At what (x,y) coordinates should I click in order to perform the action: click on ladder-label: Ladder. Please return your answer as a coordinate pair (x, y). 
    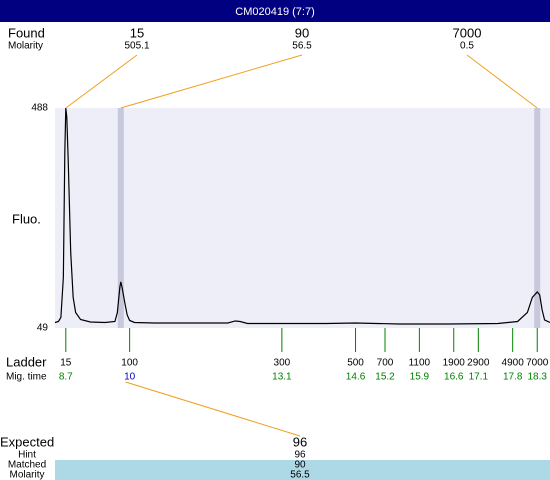
    Looking at the image, I should click on (26, 361).